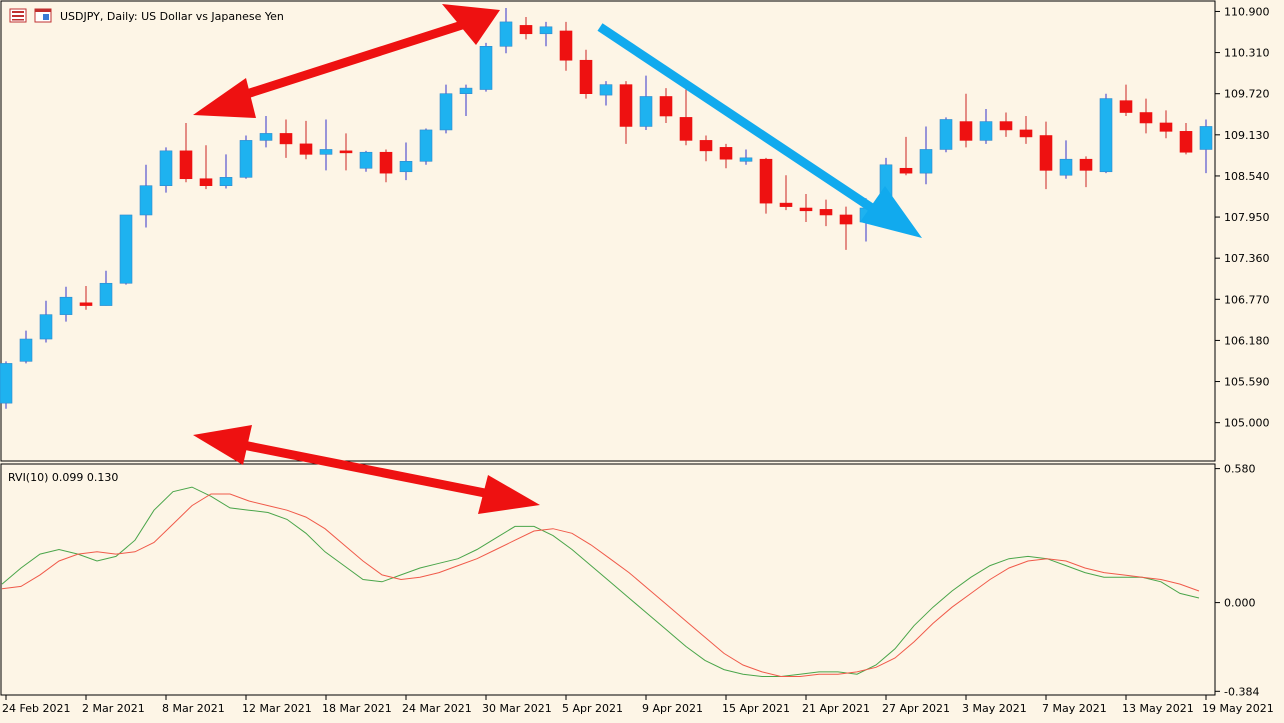 This screenshot has width=1284, height=723. I want to click on time-tick-label: 8 Mar 2021, so click(193, 708).